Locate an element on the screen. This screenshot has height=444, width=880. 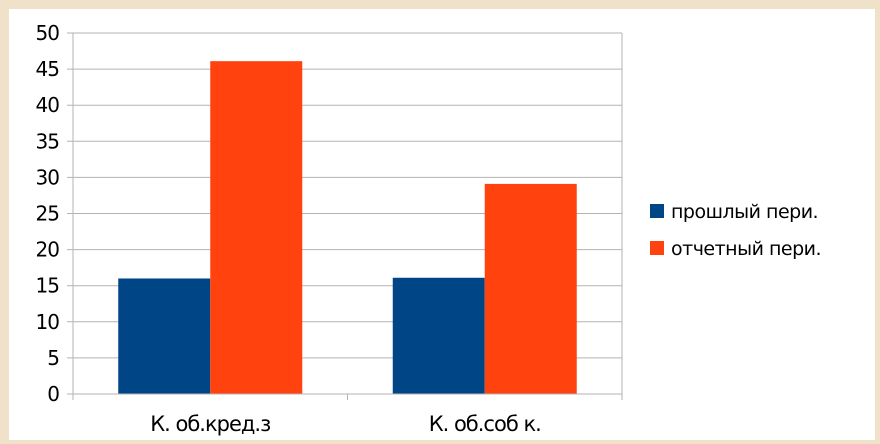
legend: прошлый пери. отчетный пери. is located at coordinates (736, 230).